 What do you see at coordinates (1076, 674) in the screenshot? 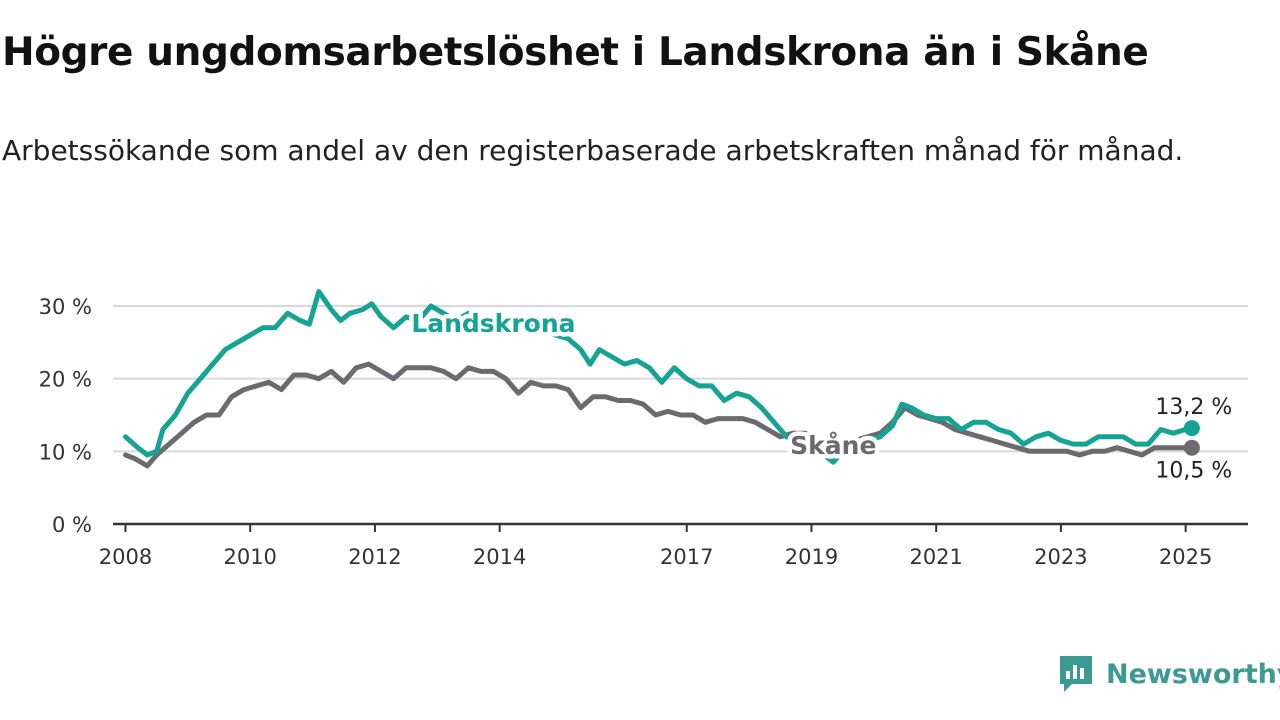
I see `newsworthy-logo-icon` at bounding box center [1076, 674].